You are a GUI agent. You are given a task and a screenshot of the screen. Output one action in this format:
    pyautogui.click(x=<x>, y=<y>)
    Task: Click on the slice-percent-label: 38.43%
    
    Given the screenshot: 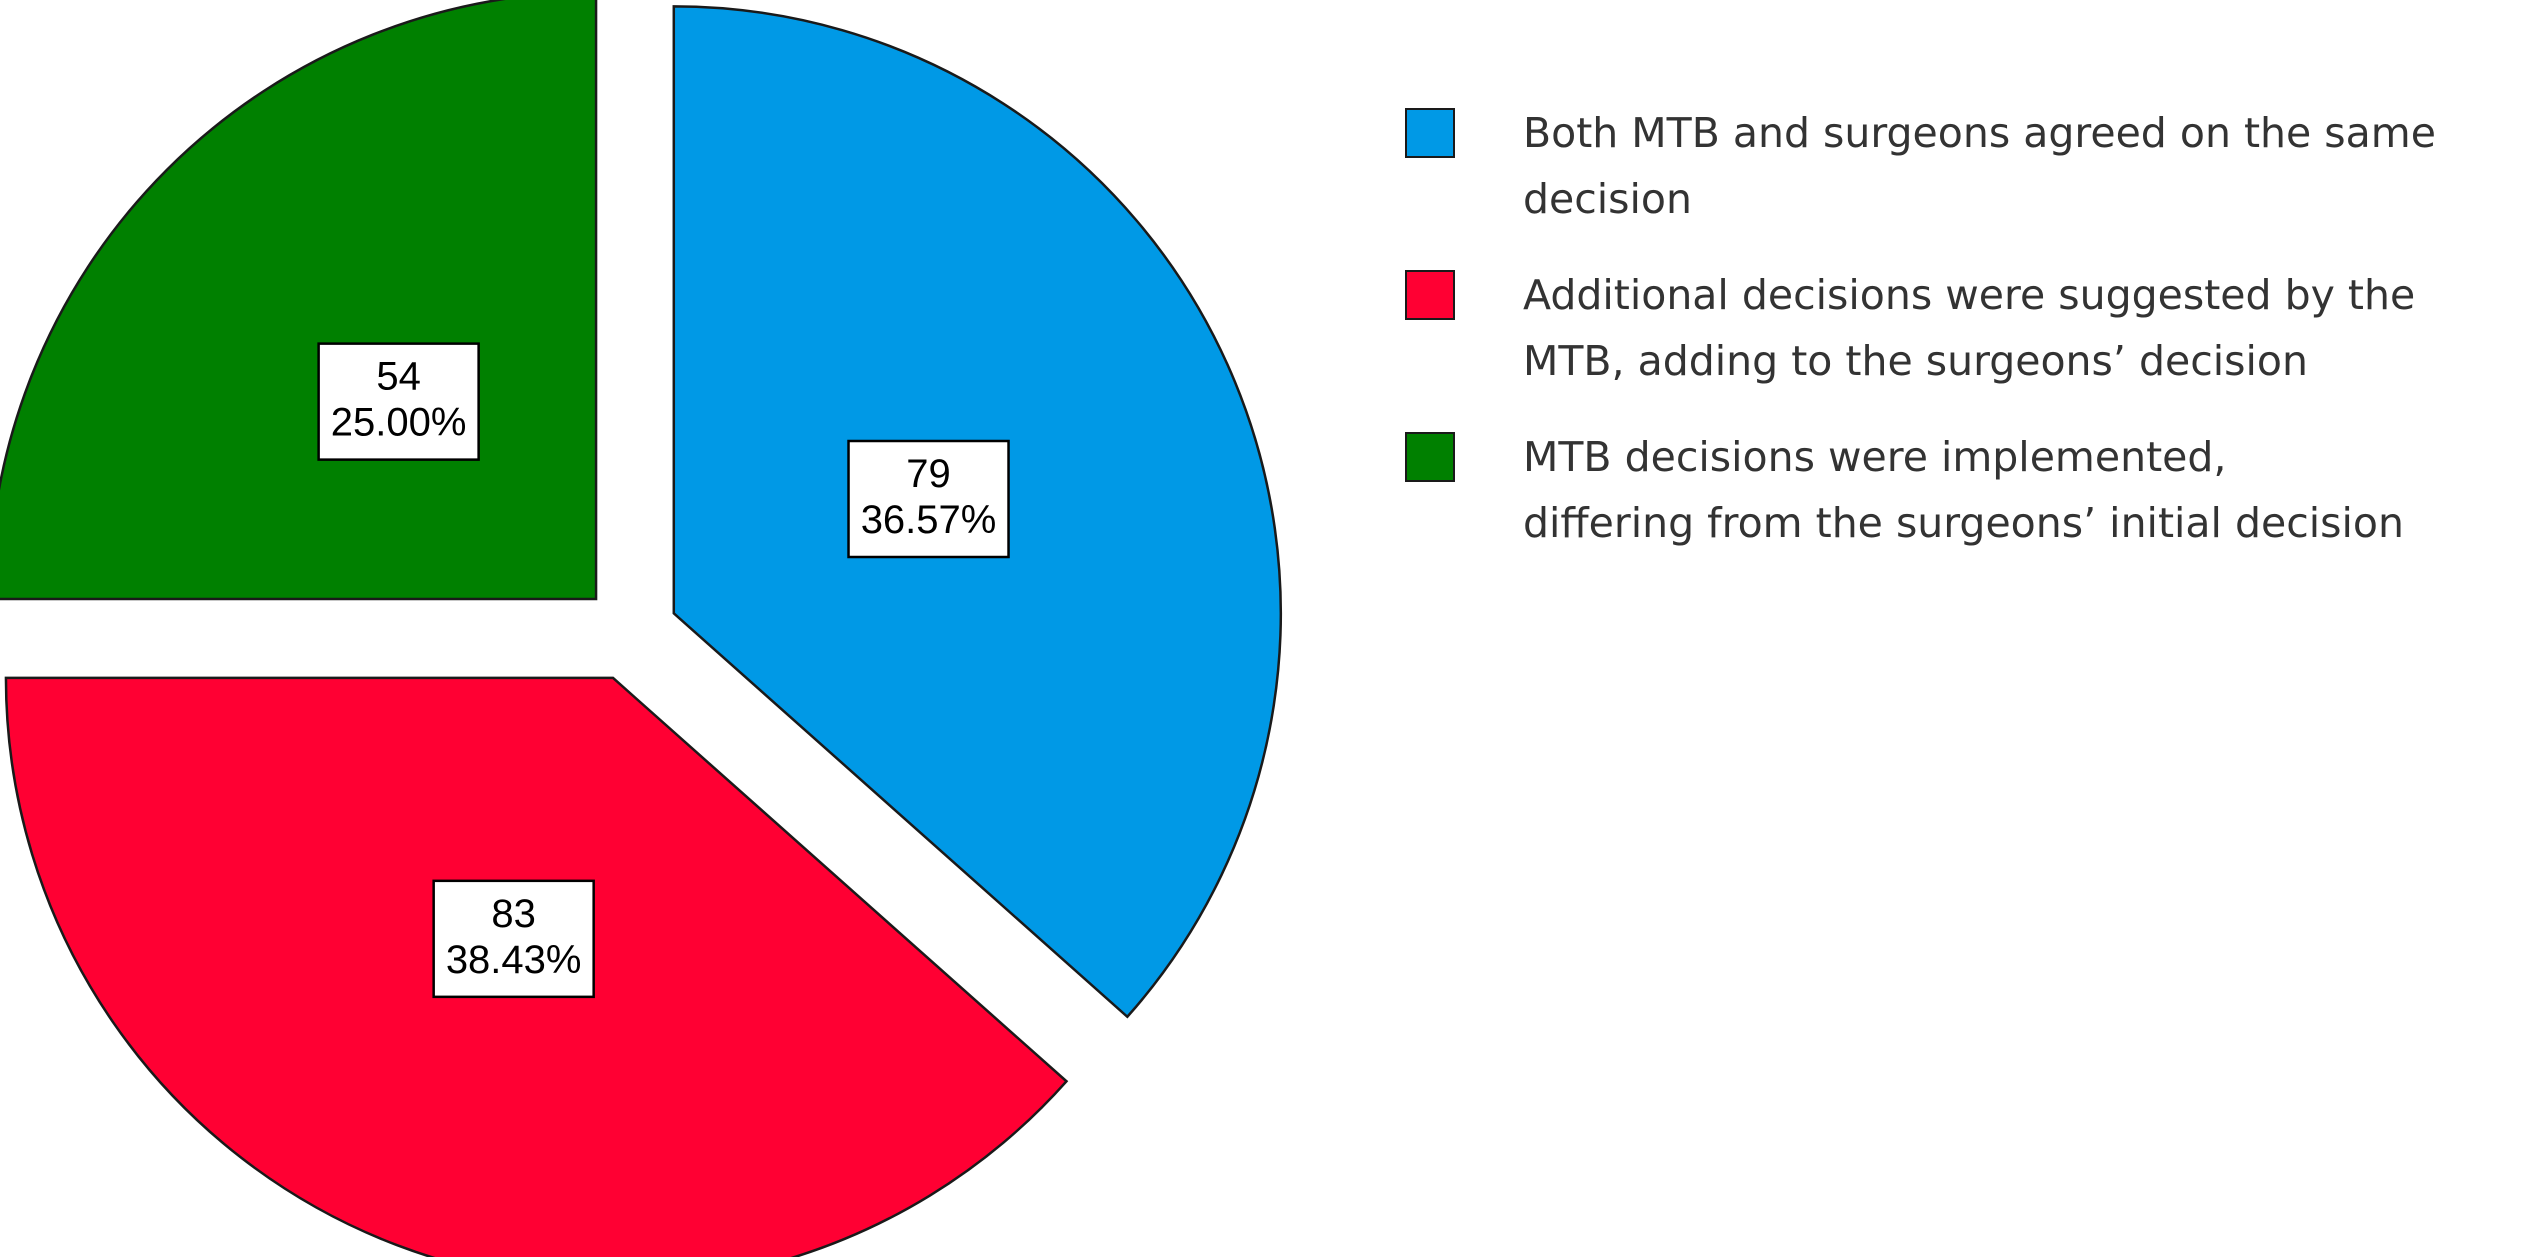 What is the action you would take?
    pyautogui.click(x=514, y=960)
    